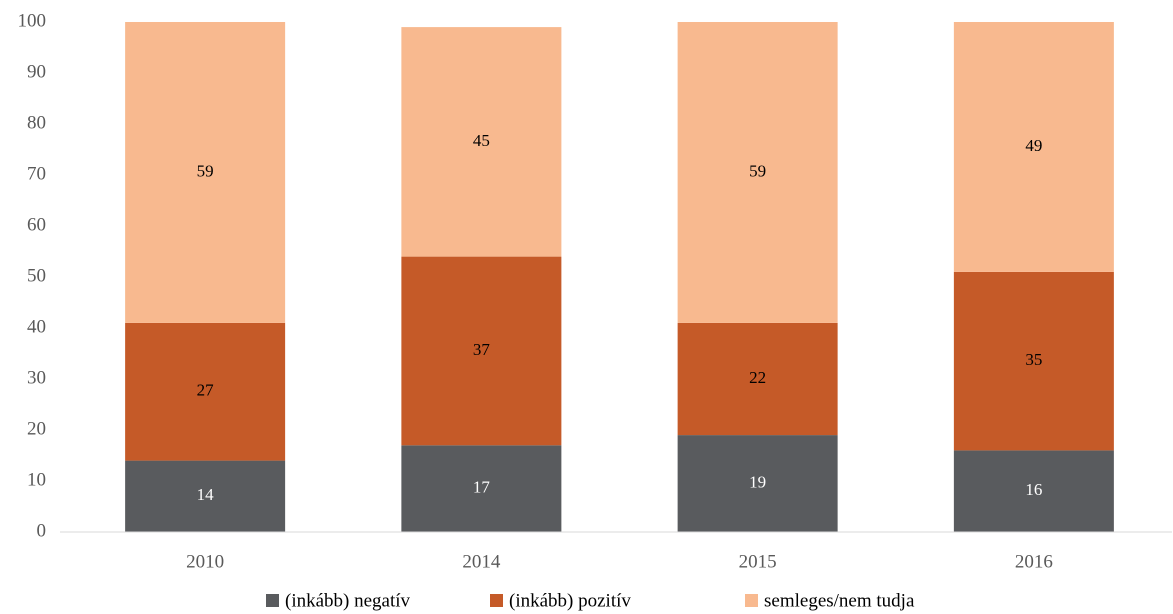 This screenshot has height=614, width=1173. I want to click on data-label: 35, so click(1033, 359).